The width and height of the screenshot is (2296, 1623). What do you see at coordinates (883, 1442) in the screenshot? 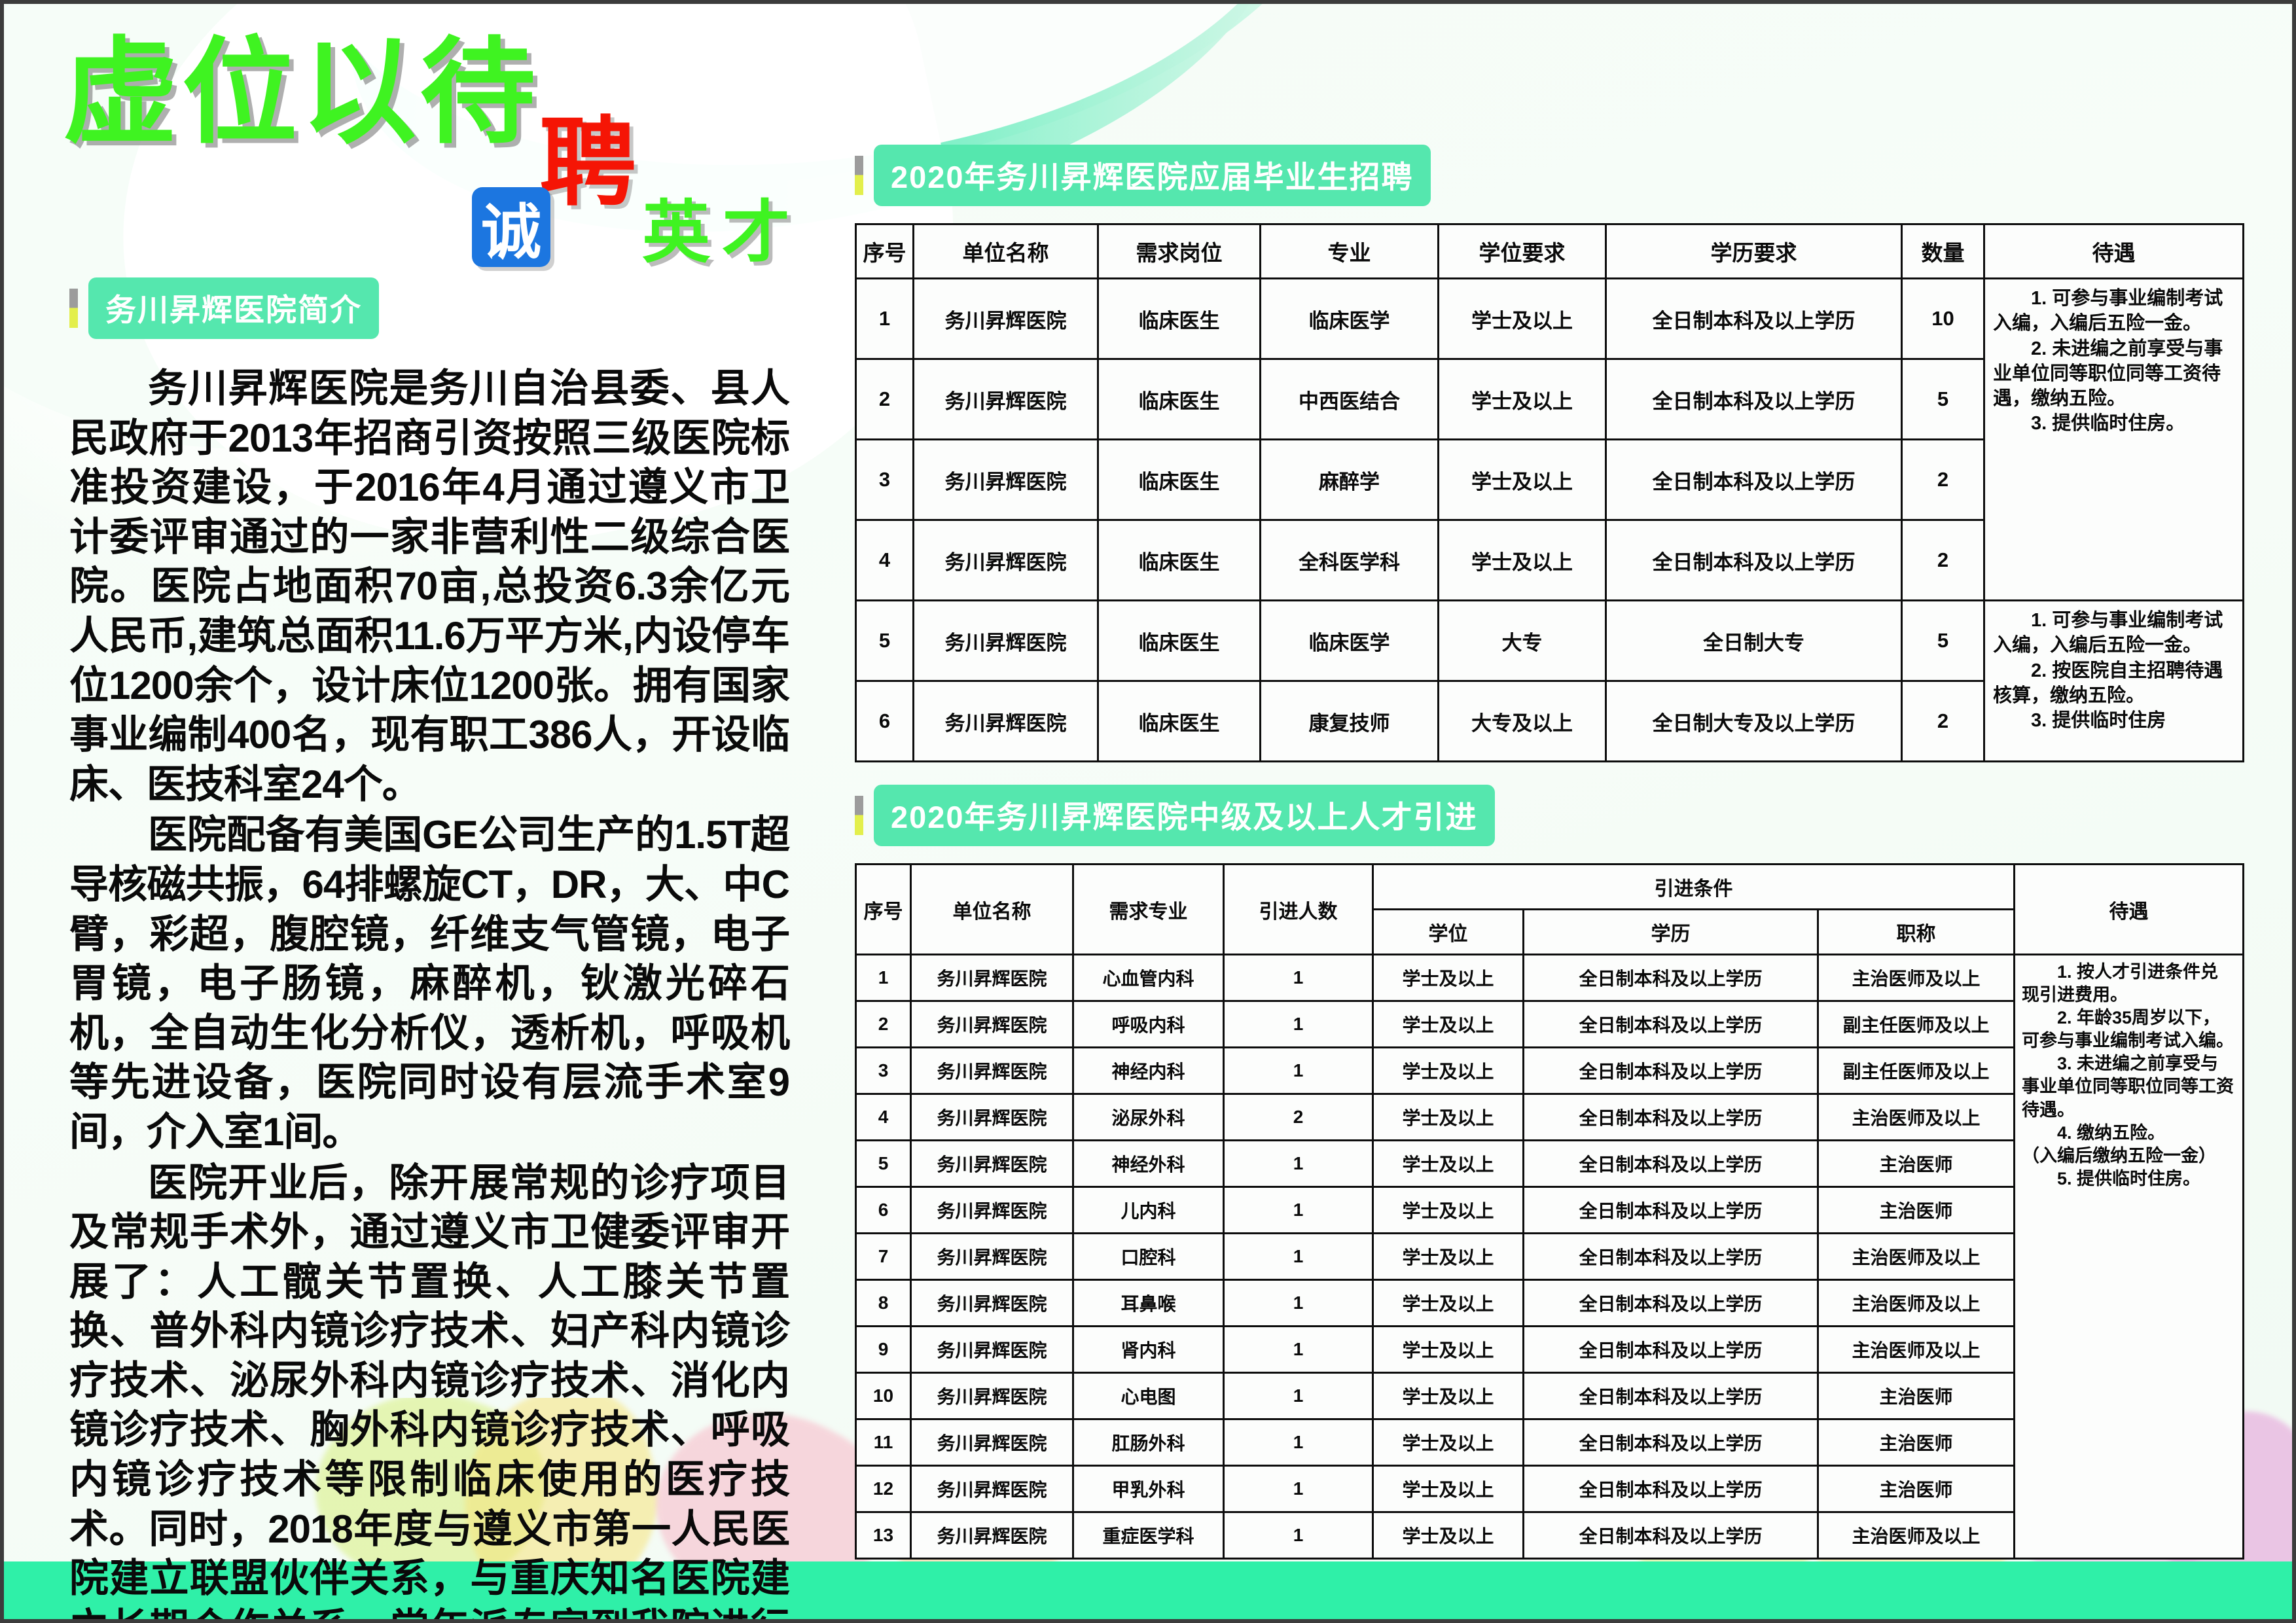
I see `cell-no: 11` at bounding box center [883, 1442].